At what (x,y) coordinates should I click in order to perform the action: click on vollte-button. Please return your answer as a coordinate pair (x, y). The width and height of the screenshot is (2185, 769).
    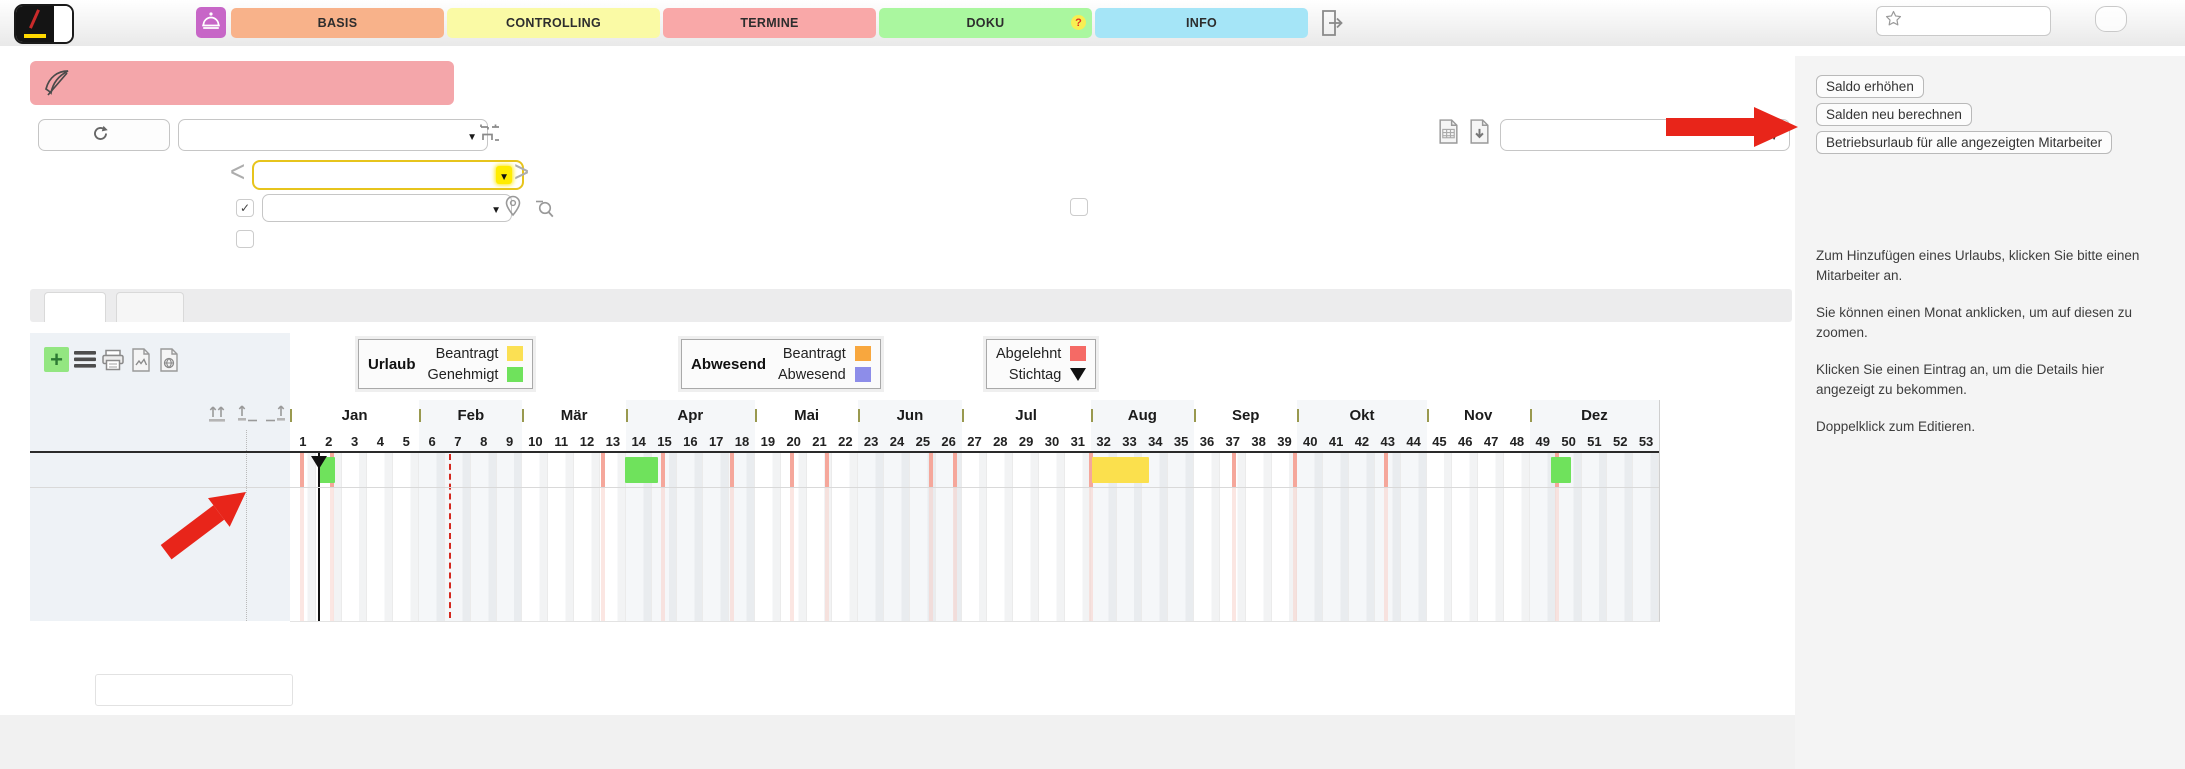
    Looking at the image, I should click on (2111, 19).